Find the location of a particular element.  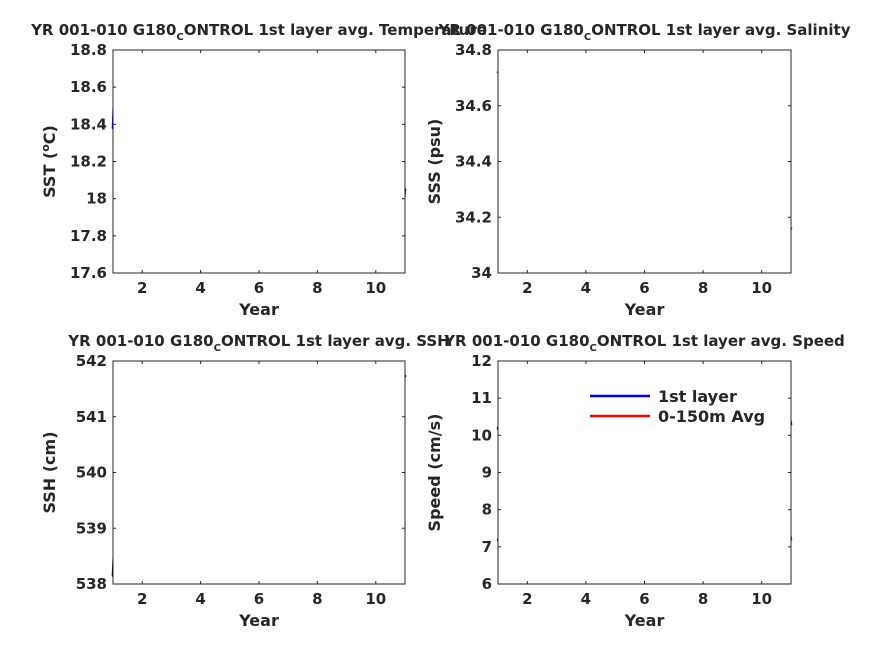

legend-label: 1st layer is located at coordinates (697, 396).